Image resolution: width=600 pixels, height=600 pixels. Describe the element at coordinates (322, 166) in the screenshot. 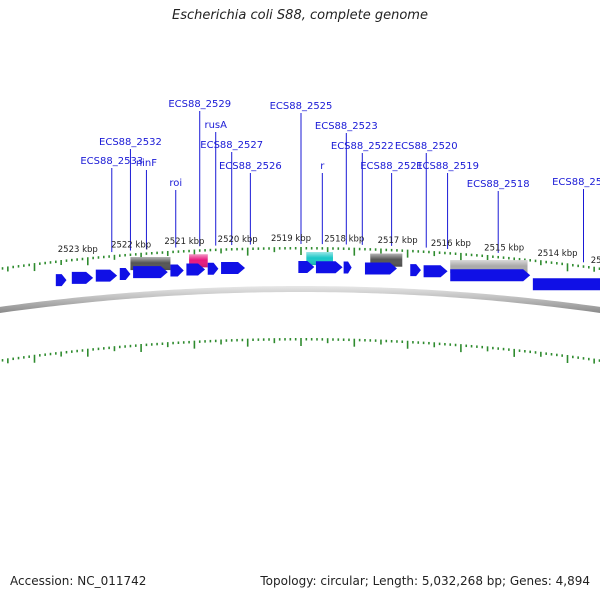

I see `gene-label: r` at that location.